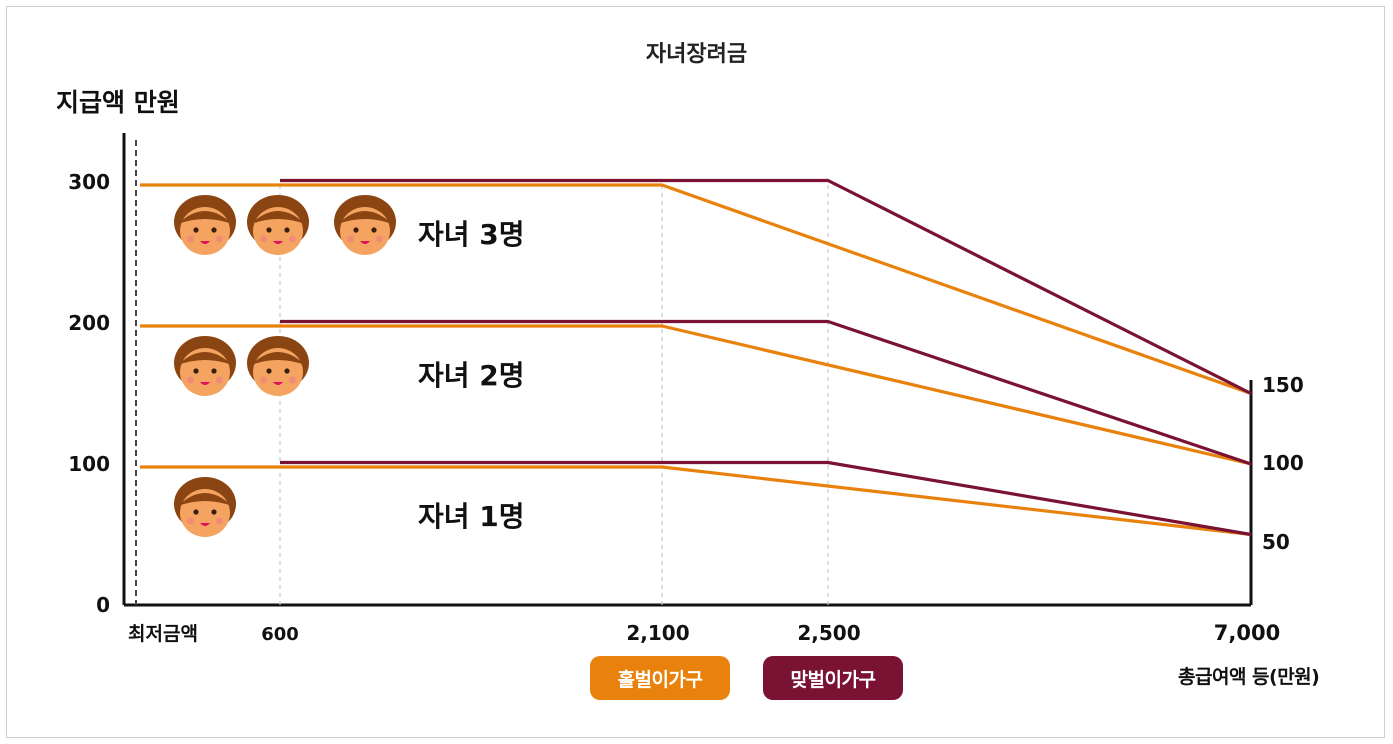  Describe the element at coordinates (766, 392) in the screenshot. I see `series-line-children2-dual` at that location.